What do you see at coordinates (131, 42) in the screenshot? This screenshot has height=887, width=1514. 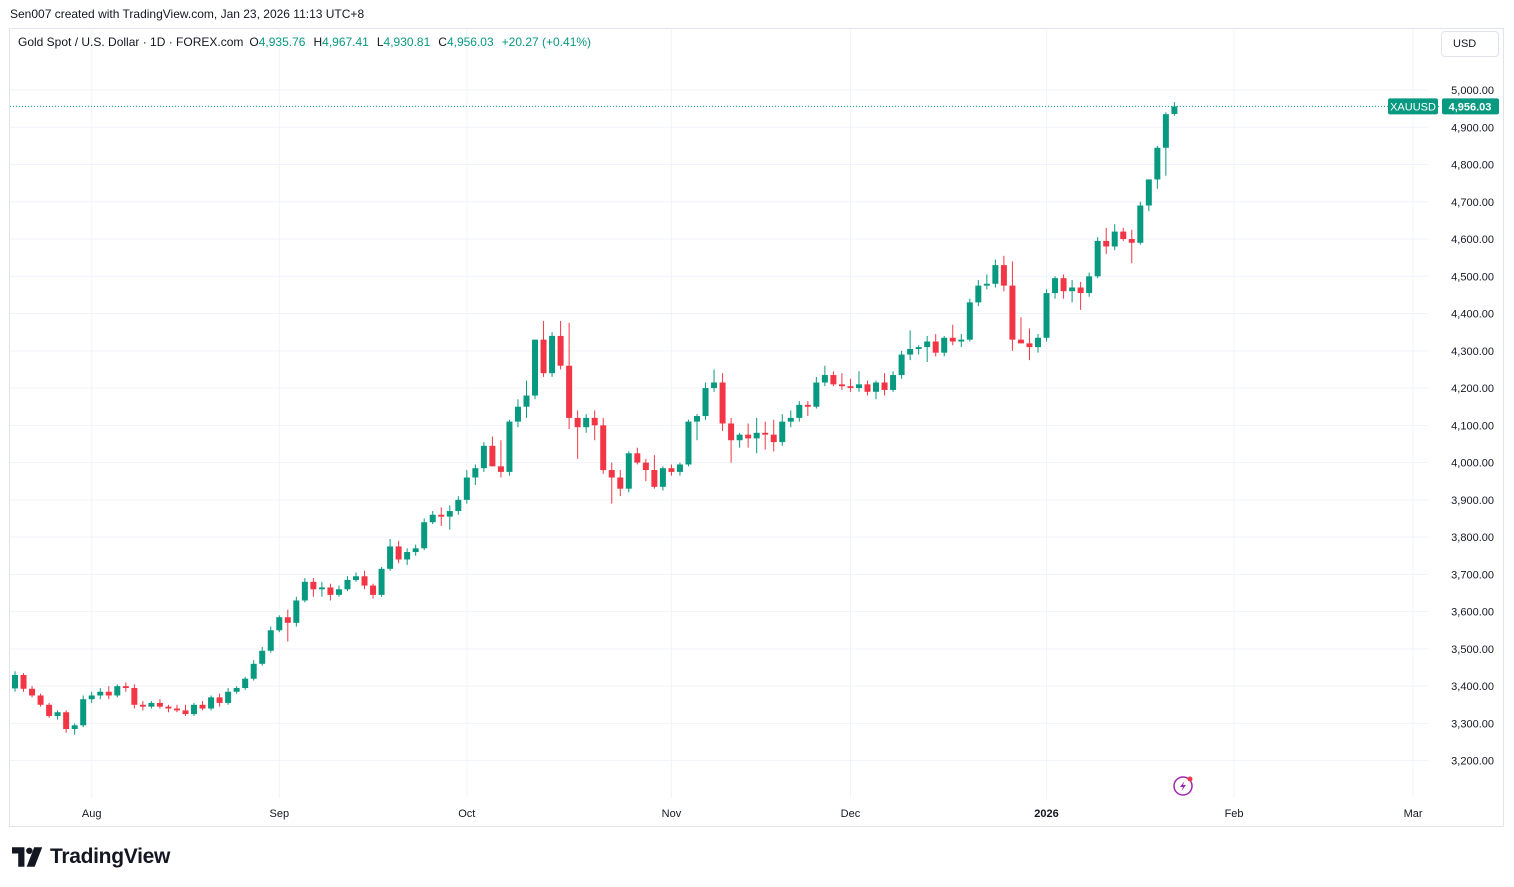 I see `legend-symbol: Gold Spot / U.S. Dollar · 1D · FOREX.com` at bounding box center [131, 42].